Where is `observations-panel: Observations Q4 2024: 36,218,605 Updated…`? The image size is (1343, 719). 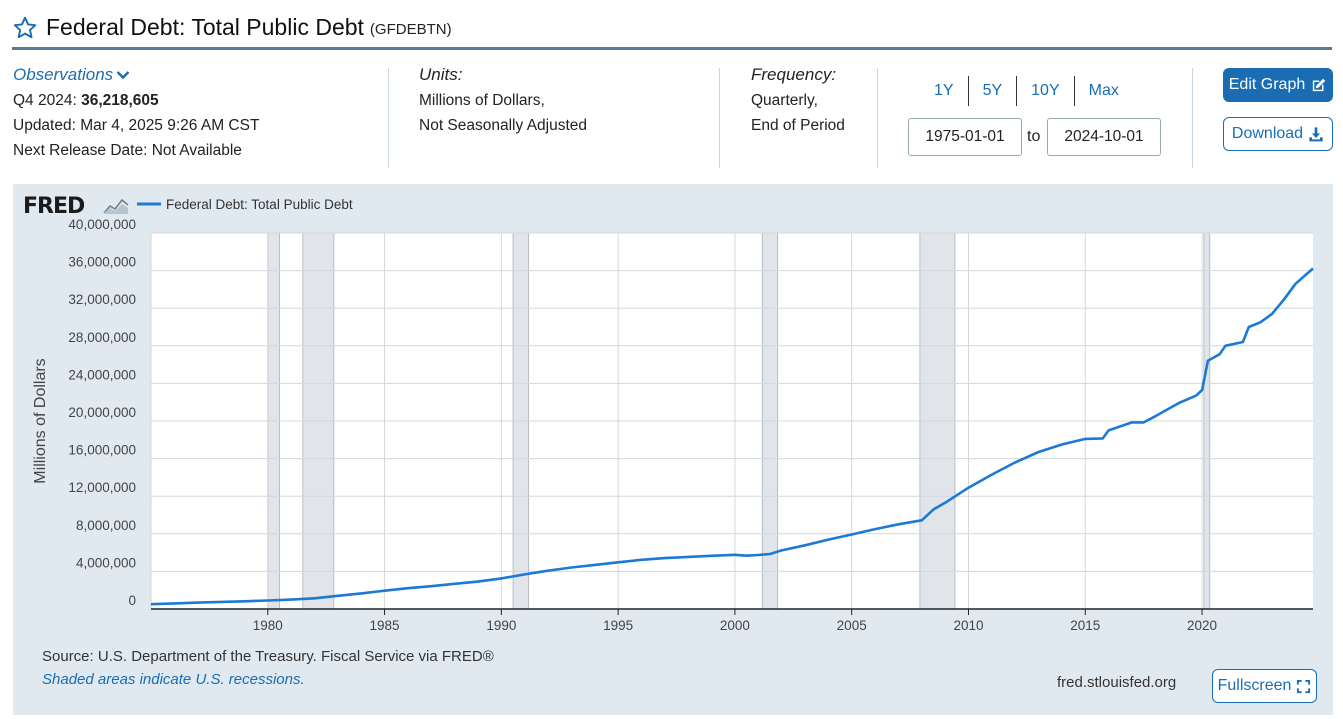 observations-panel: Observations Q4 2024: 36,218,605 Updated… is located at coordinates (136, 116).